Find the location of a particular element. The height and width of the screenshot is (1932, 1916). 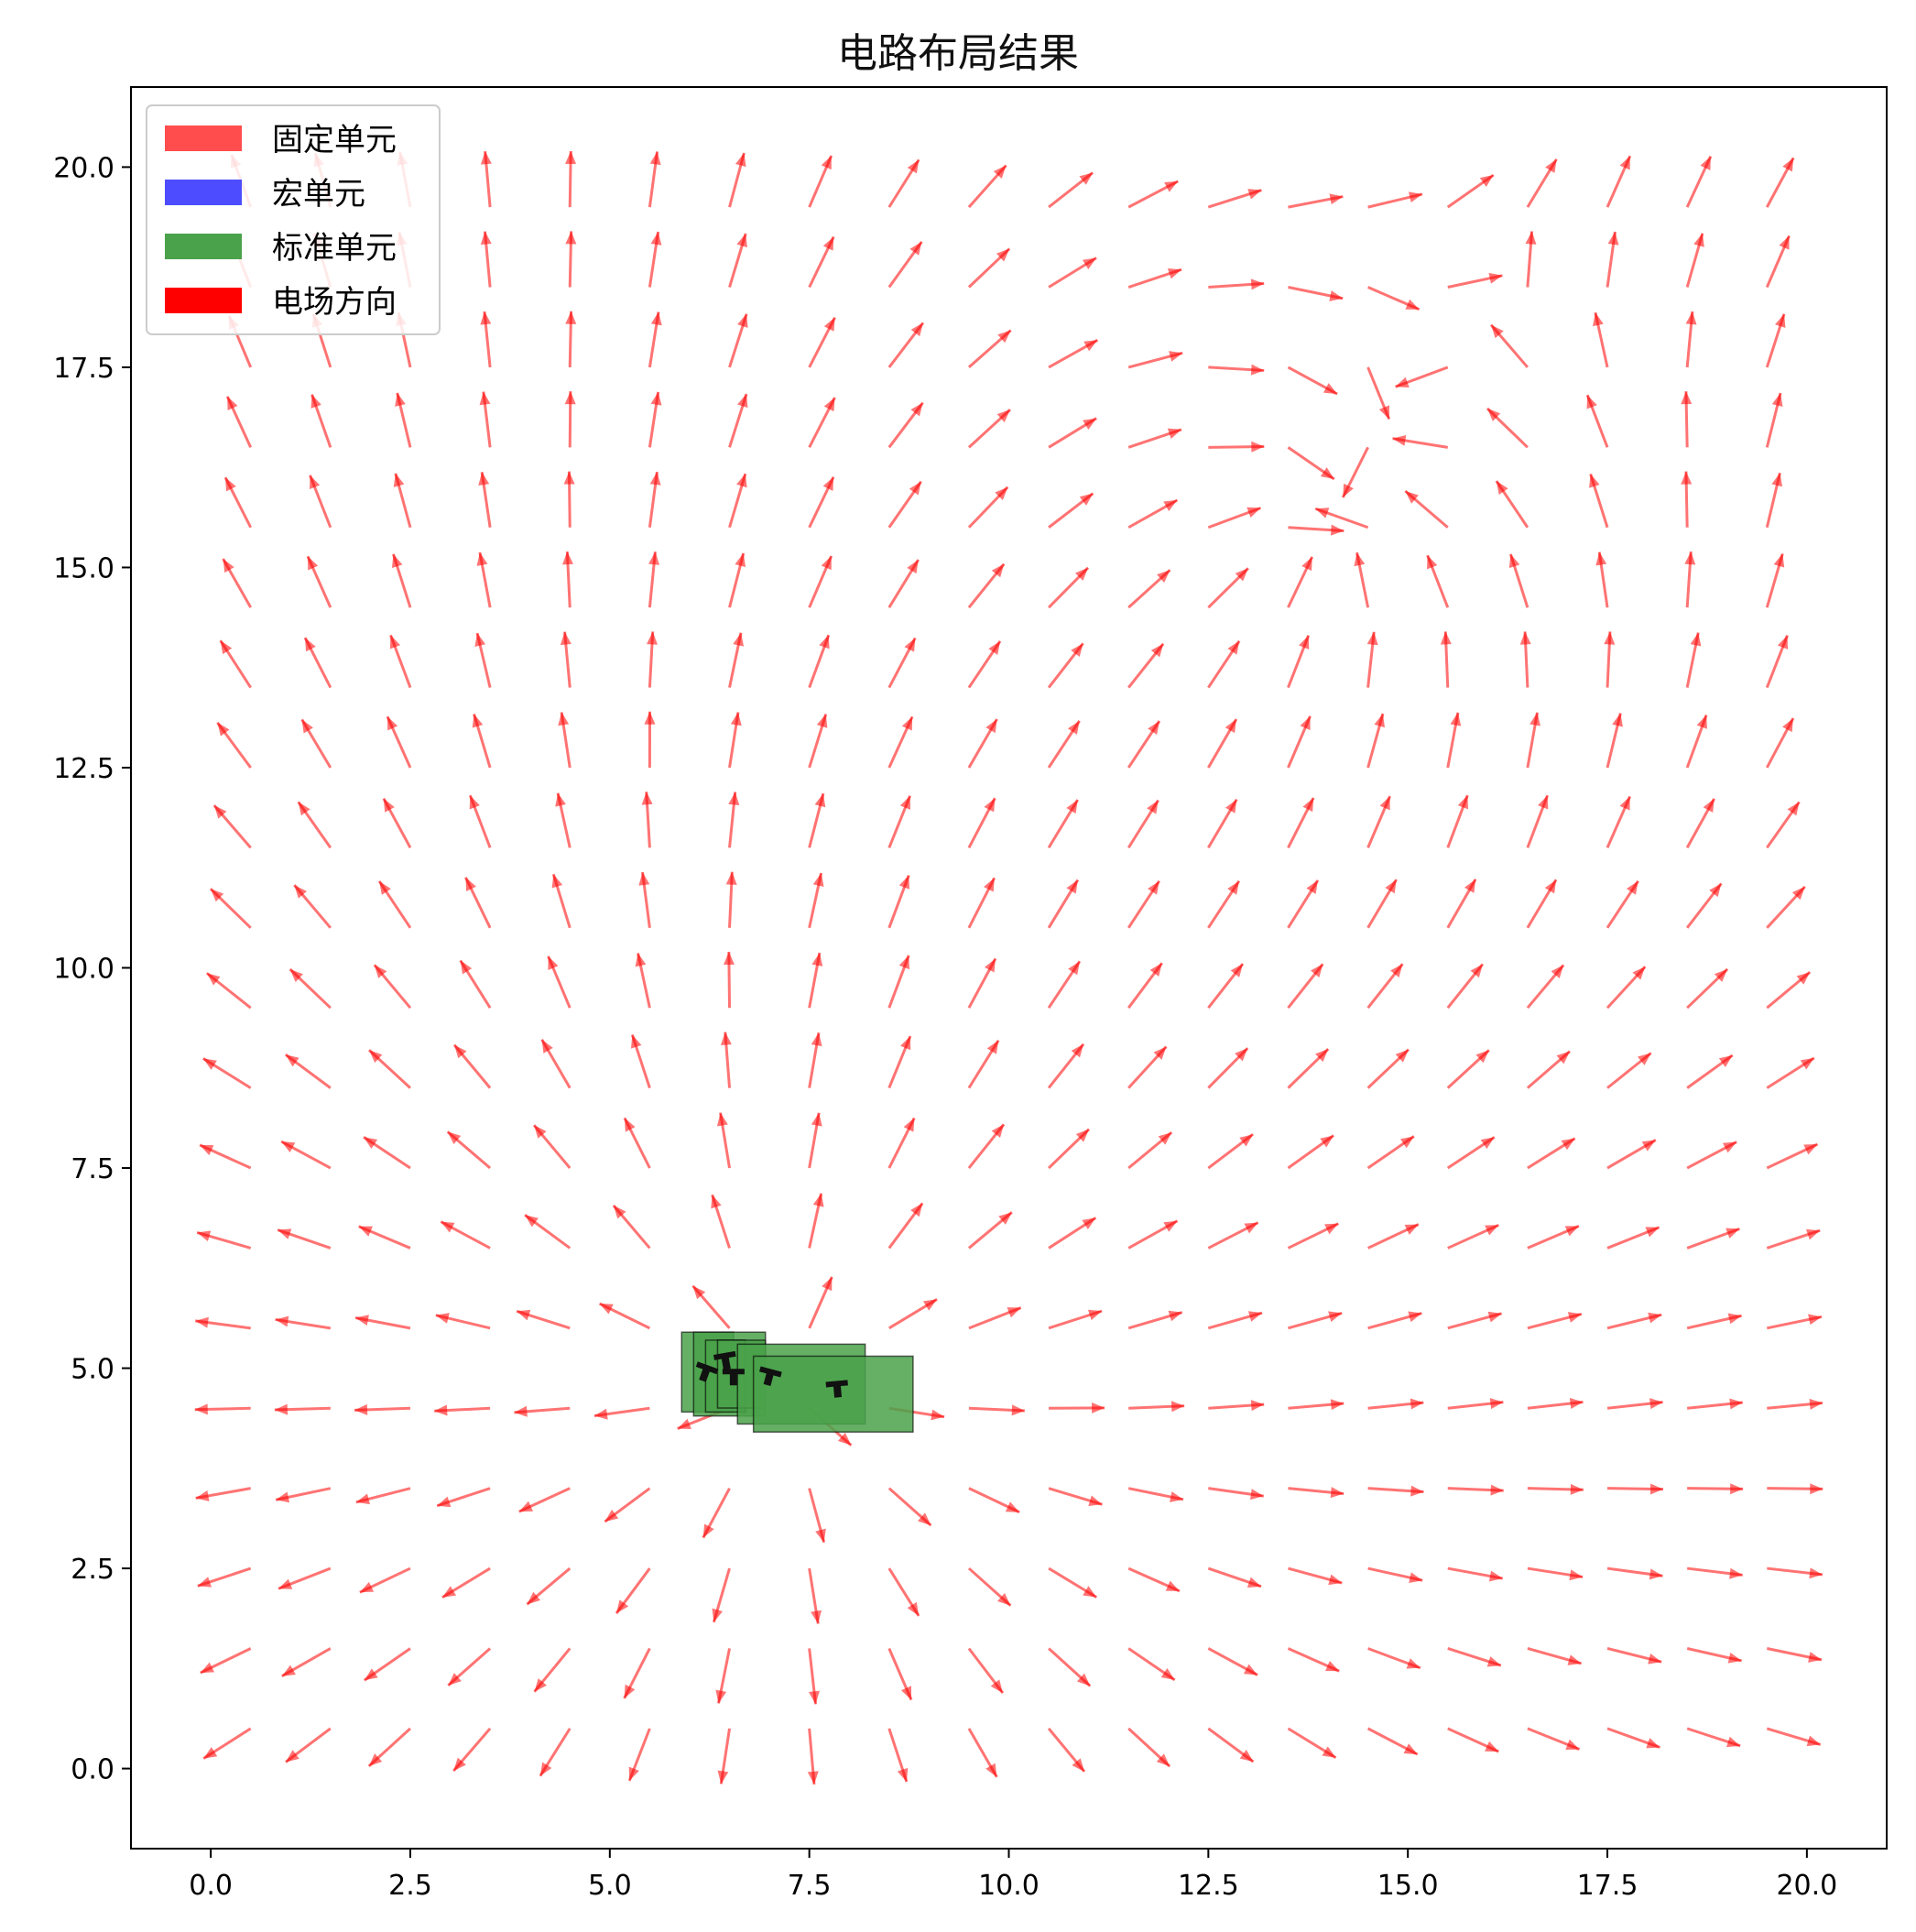

standard-cell is located at coordinates (833, 1394).